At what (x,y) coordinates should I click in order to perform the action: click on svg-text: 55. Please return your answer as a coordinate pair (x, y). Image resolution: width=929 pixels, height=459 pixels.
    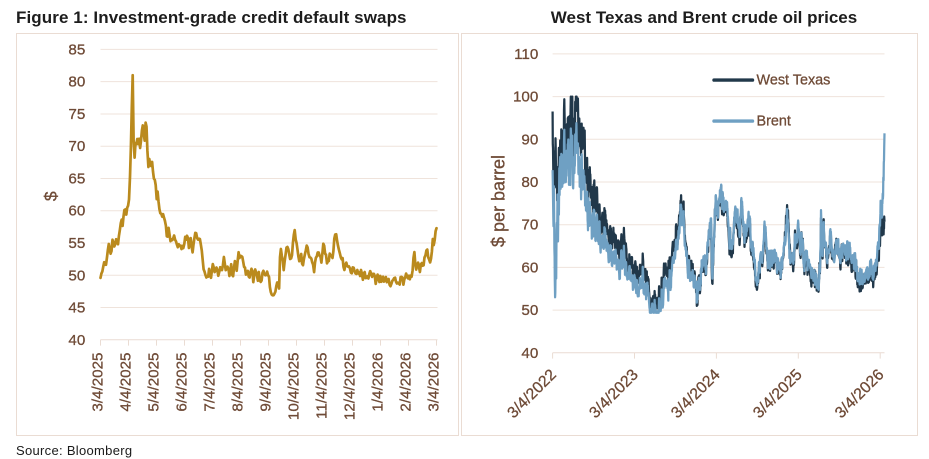
    Looking at the image, I should click on (76, 243).